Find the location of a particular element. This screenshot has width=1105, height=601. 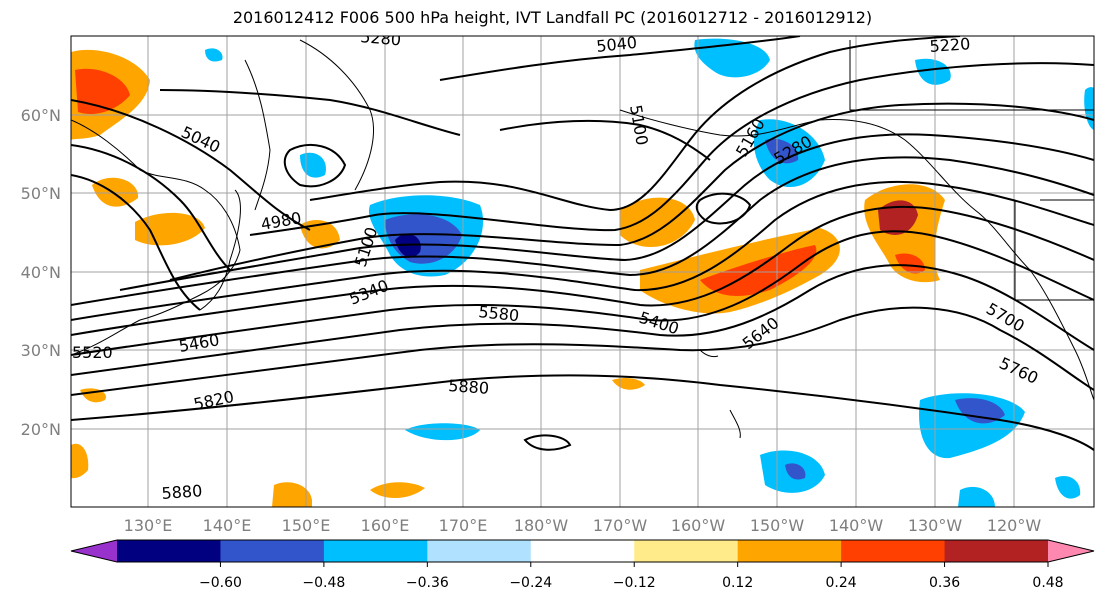

ivt-negative-anomaly-south-mid is located at coordinates (895, 439).